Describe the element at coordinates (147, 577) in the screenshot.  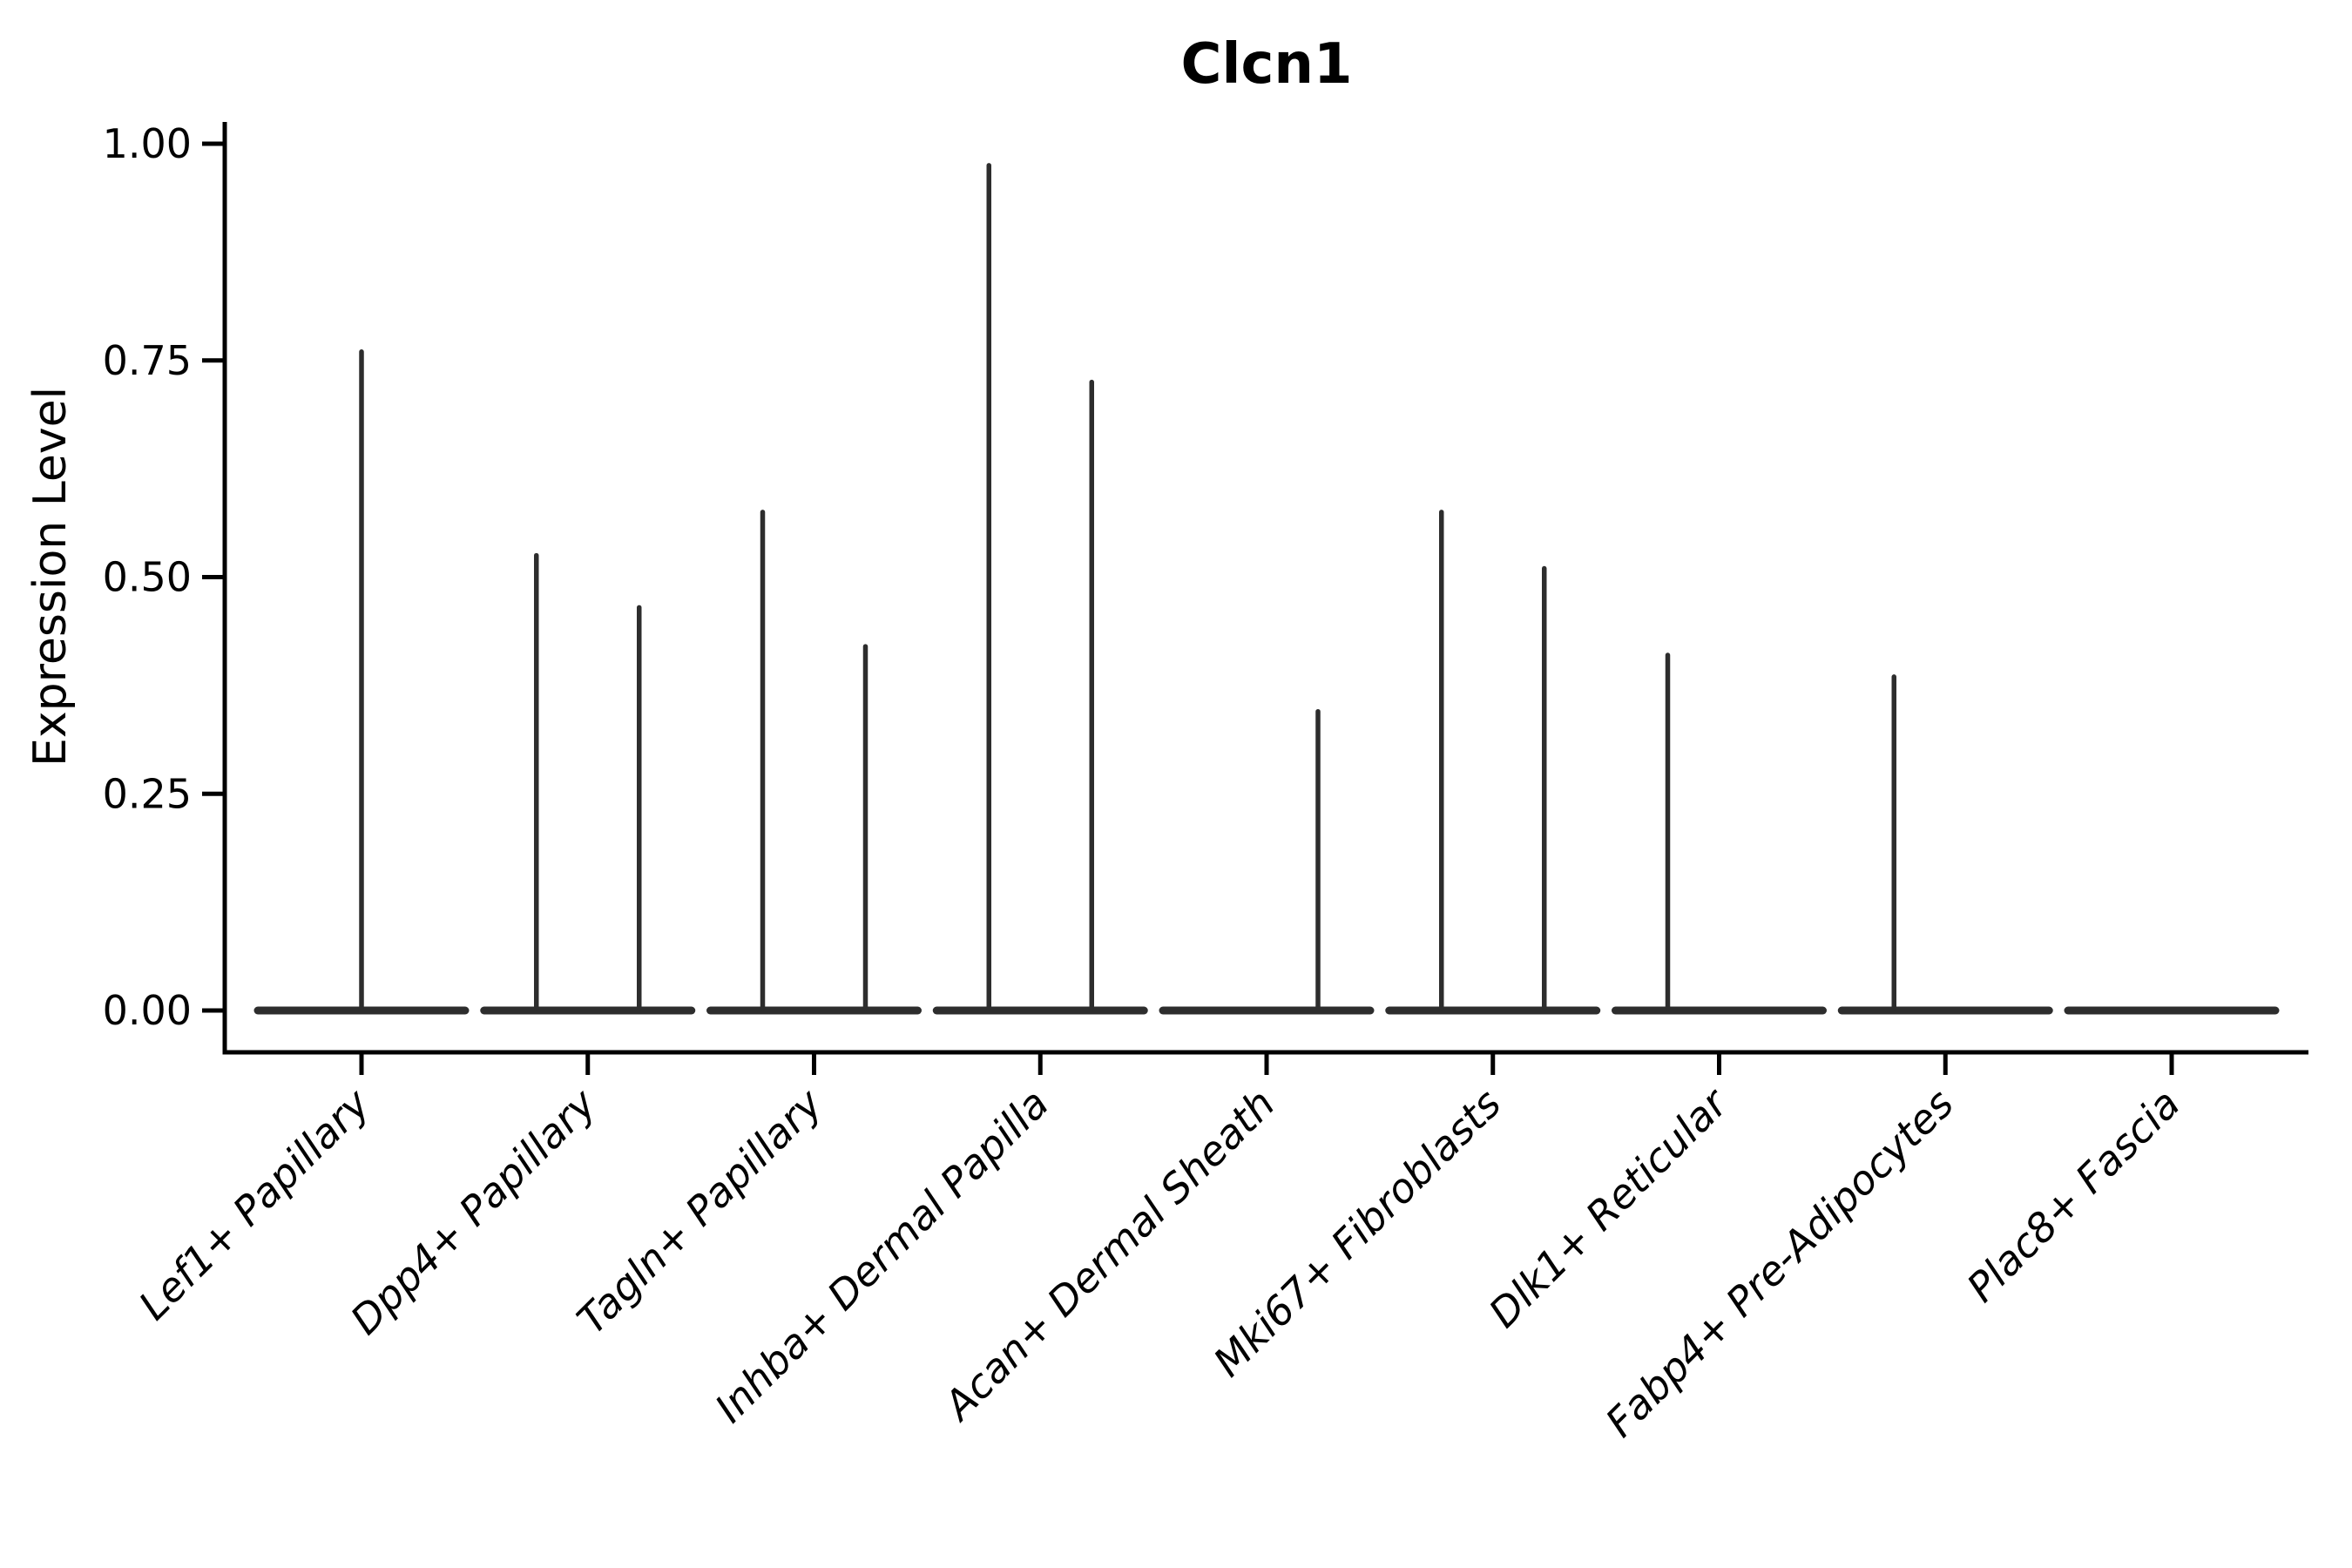
I see `y-tick-label: 0.50` at that location.